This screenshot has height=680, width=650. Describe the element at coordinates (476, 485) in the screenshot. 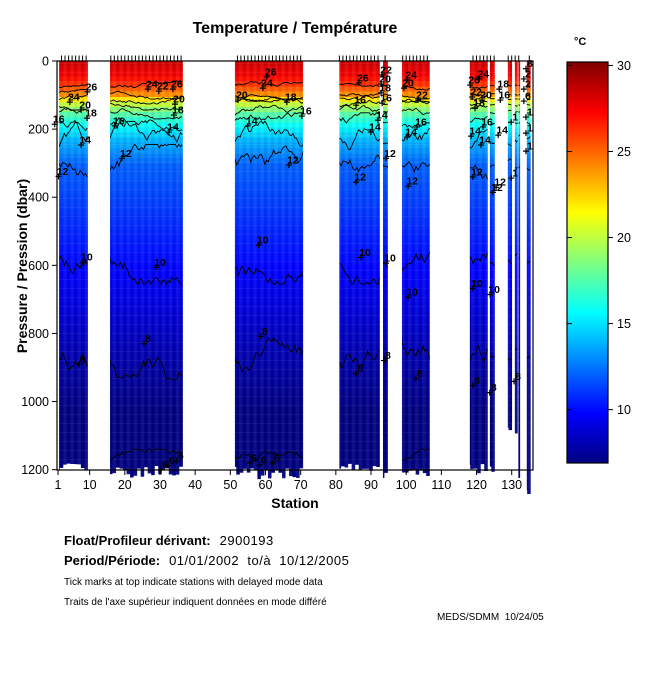

I see `x-tick-label: 120` at that location.